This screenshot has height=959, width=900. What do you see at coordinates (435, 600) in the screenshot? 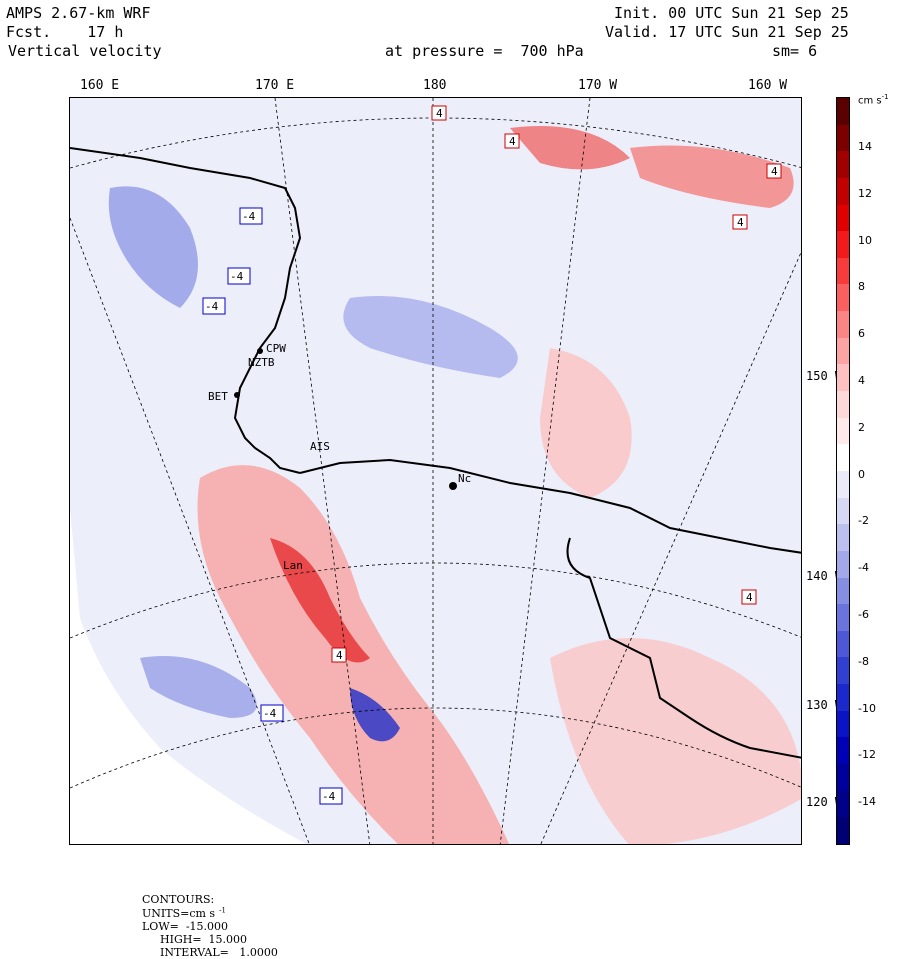
I see `parallel-mid` at bounding box center [435, 600].